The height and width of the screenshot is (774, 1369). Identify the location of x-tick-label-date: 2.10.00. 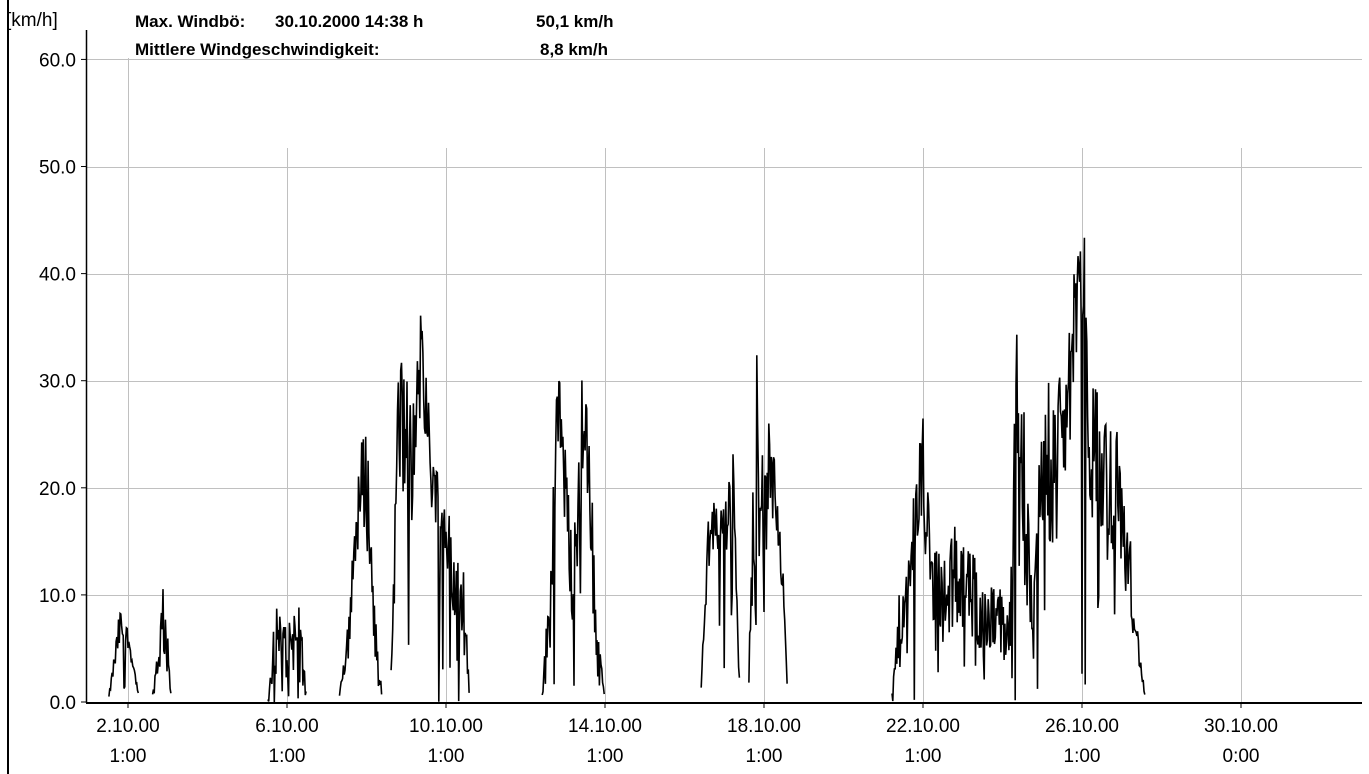
(127, 726).